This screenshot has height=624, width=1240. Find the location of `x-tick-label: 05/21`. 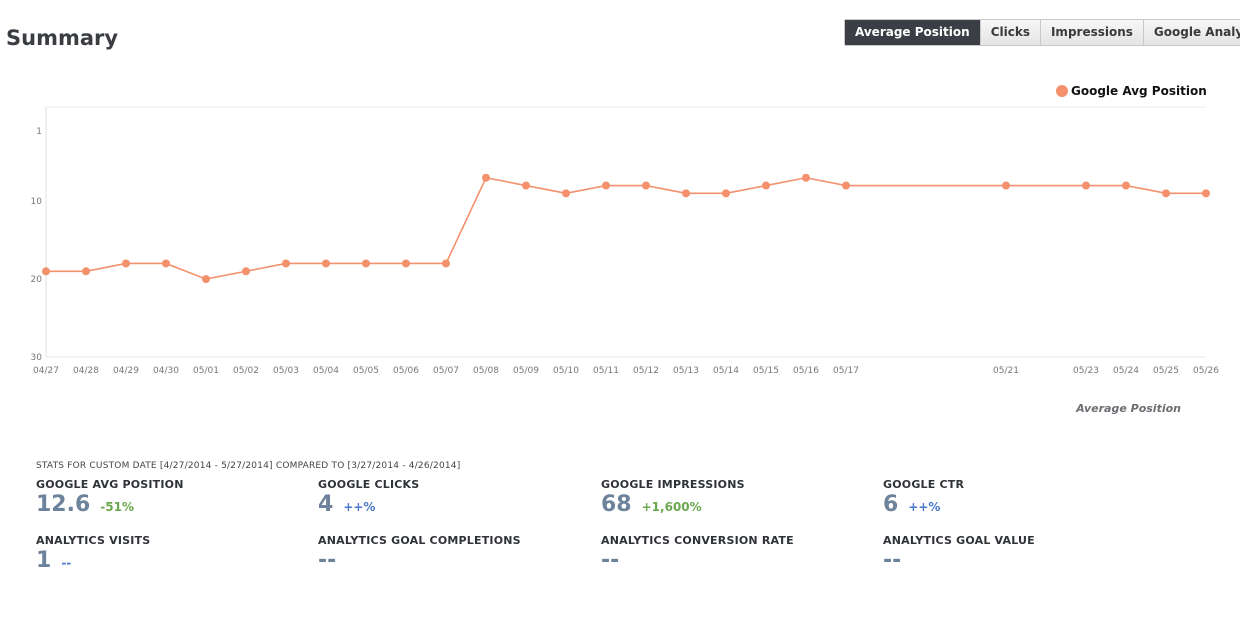

x-tick-label: 05/21 is located at coordinates (1006, 371).